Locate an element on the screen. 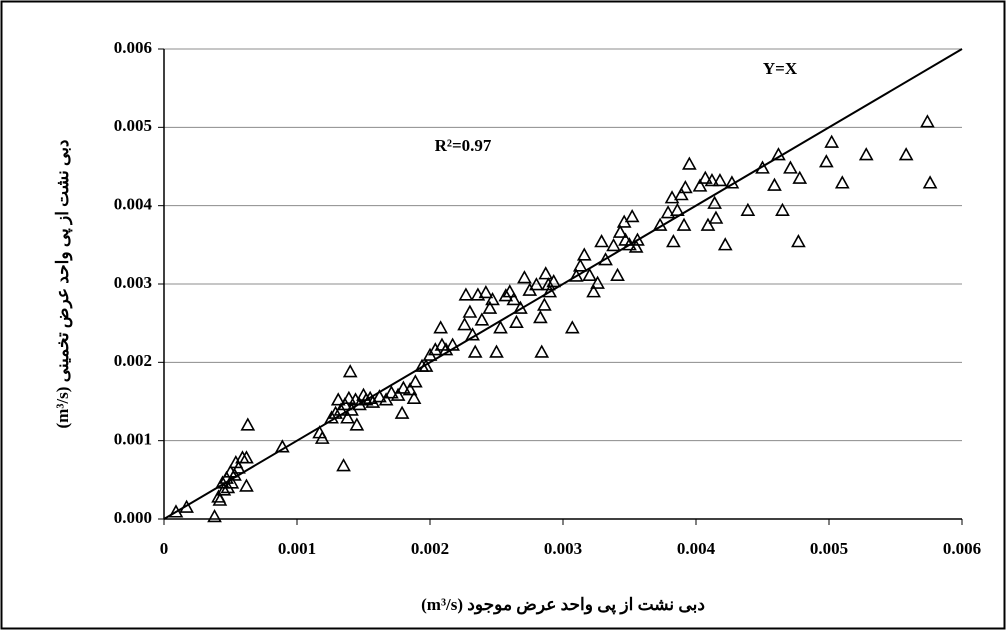  x-tick-label: 0.006 is located at coordinates (962, 548).